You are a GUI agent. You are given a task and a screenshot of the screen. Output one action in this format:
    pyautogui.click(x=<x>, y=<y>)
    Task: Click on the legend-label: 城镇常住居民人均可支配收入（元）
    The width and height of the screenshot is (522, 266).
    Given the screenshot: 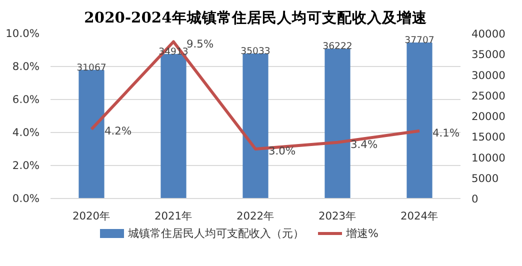 What is the action you would take?
    pyautogui.click(x=216, y=233)
    